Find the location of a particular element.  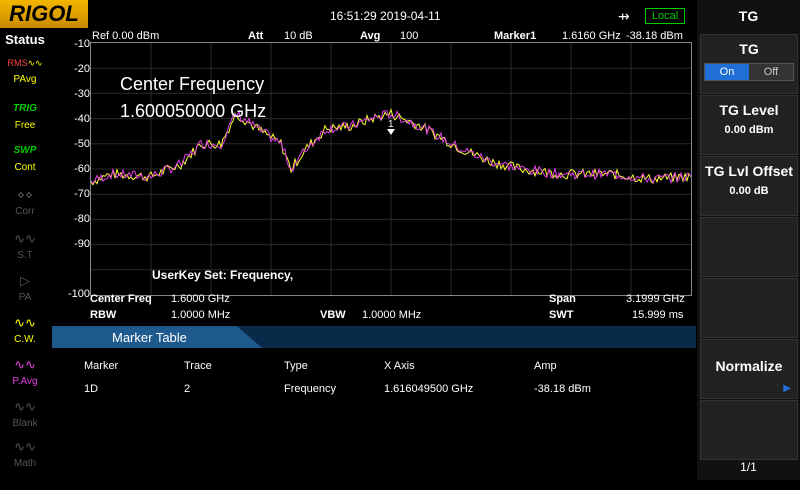

tg-offset-label: TG Lvl Offset is located at coordinates (749, 171).